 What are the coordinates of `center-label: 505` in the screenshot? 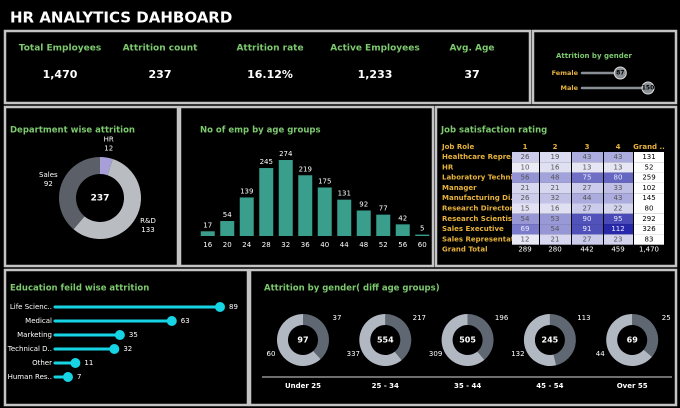 It's located at (467, 340).